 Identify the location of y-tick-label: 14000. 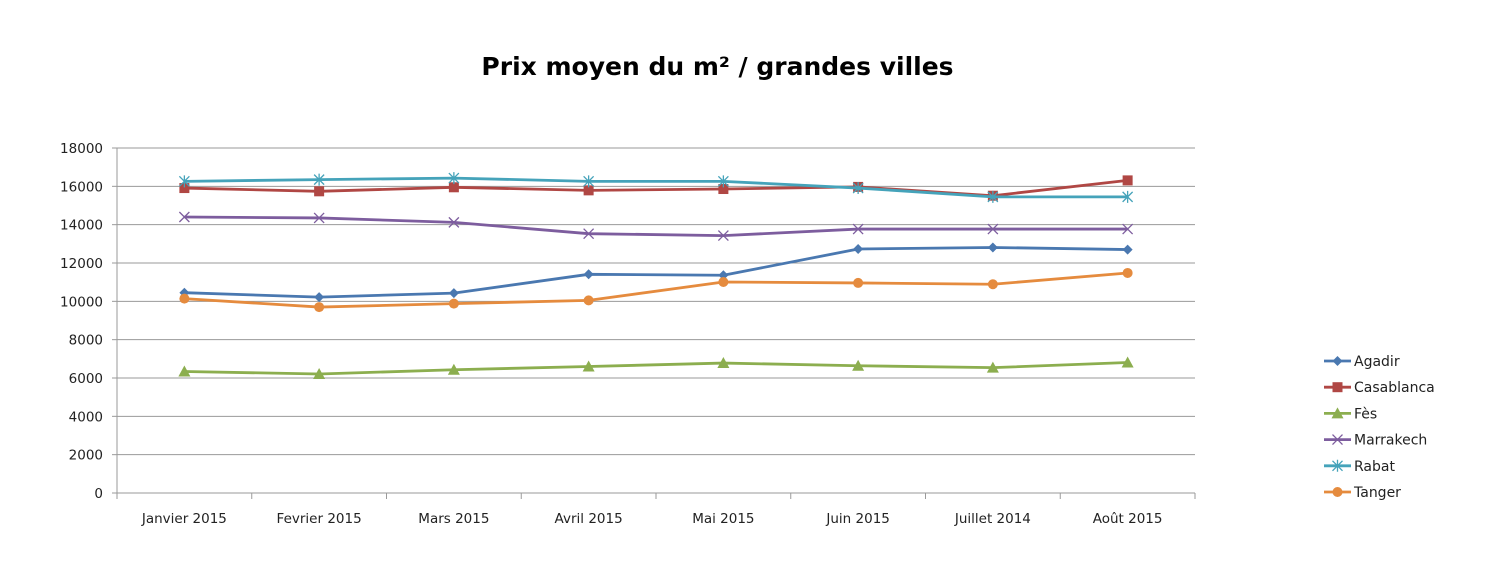
(81, 226).